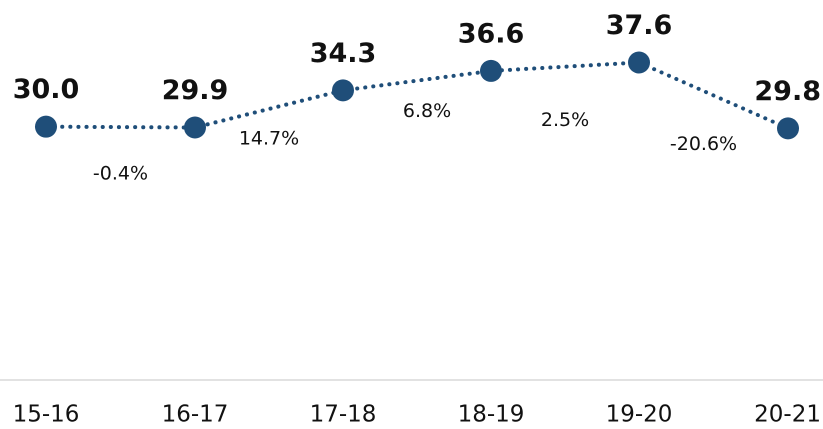 The height and width of the screenshot is (429, 823). What do you see at coordinates (46, 89) in the screenshot?
I see `value-label: 30.0` at bounding box center [46, 89].